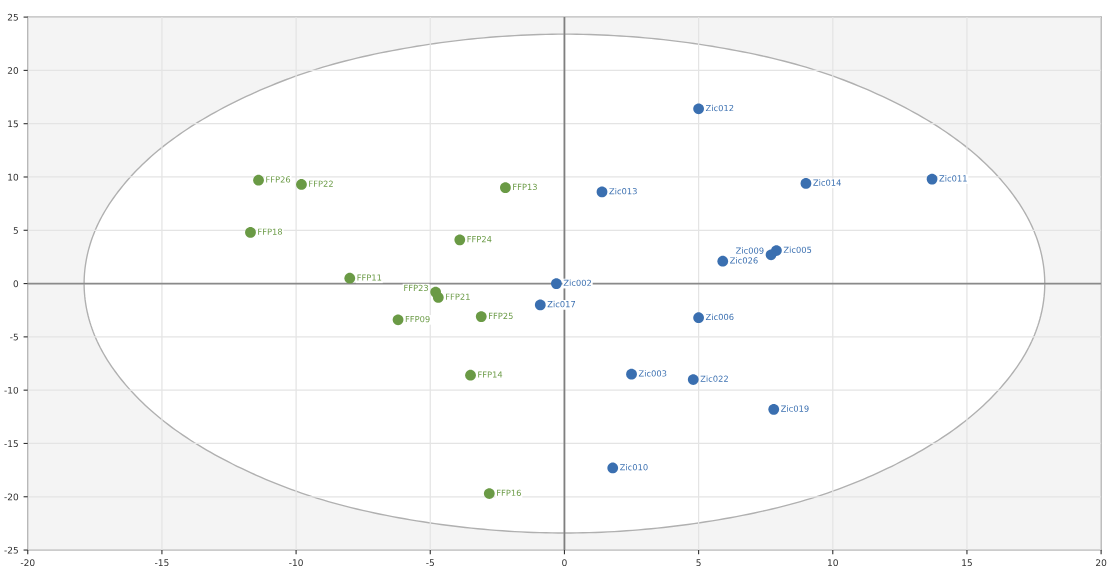 This screenshot has width=1110, height=570. Describe the element at coordinates (458, 296) in the screenshot. I see `data-label: FFP21` at that location.